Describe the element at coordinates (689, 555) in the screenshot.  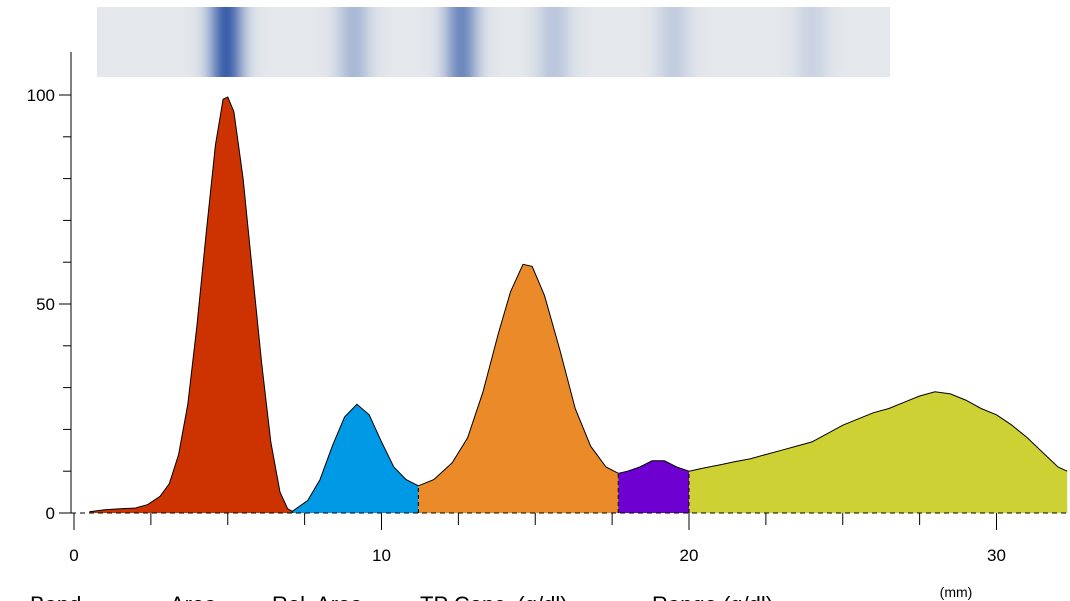
I see `x-tick-label-20: 20` at that location.